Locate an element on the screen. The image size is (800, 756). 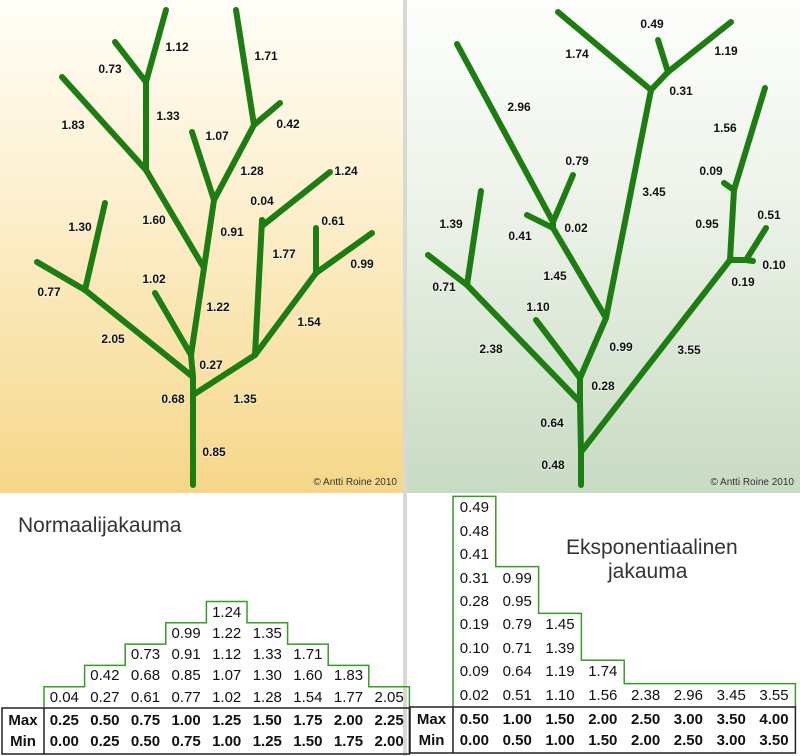
branch-length-label: 1.22 is located at coordinates (218, 307).